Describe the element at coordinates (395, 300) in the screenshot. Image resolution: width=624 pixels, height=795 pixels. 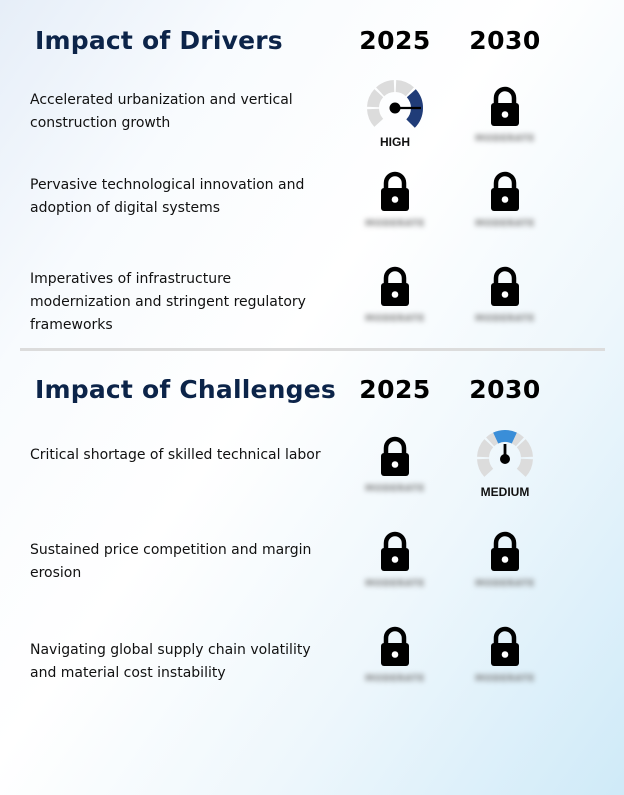
I see `driver-row-3-2025-cell: MODERATE` at that location.